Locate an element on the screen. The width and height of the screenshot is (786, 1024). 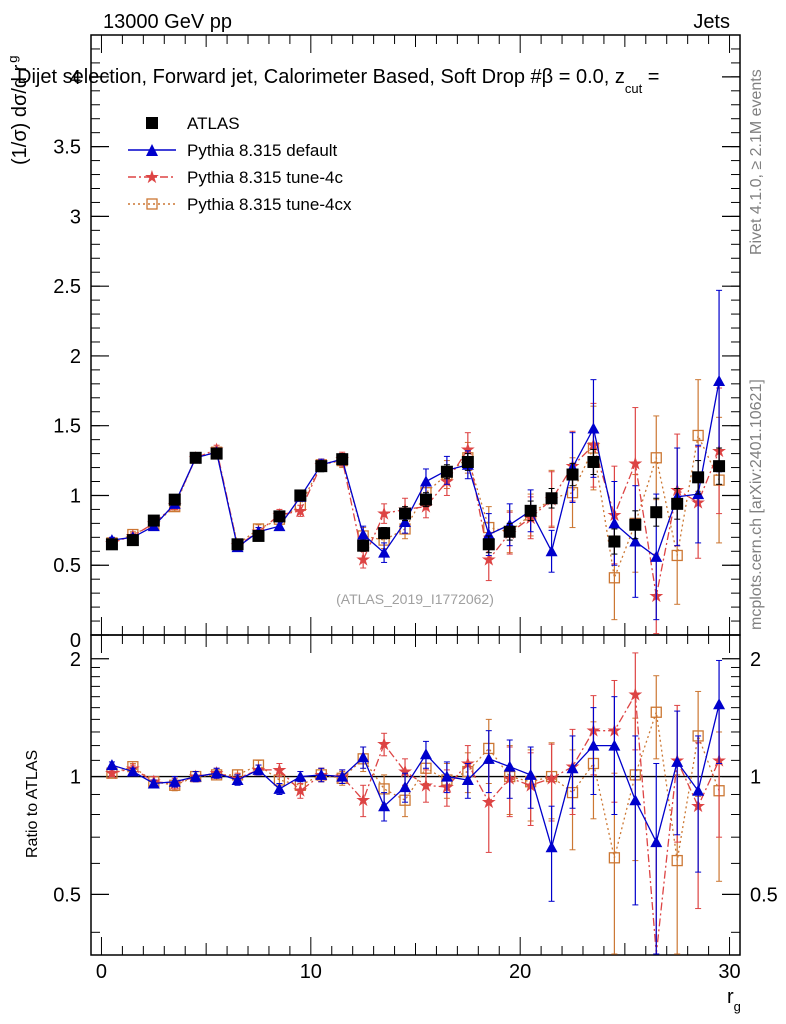
xtick-label-1: 10 is located at coordinates (311, 972).